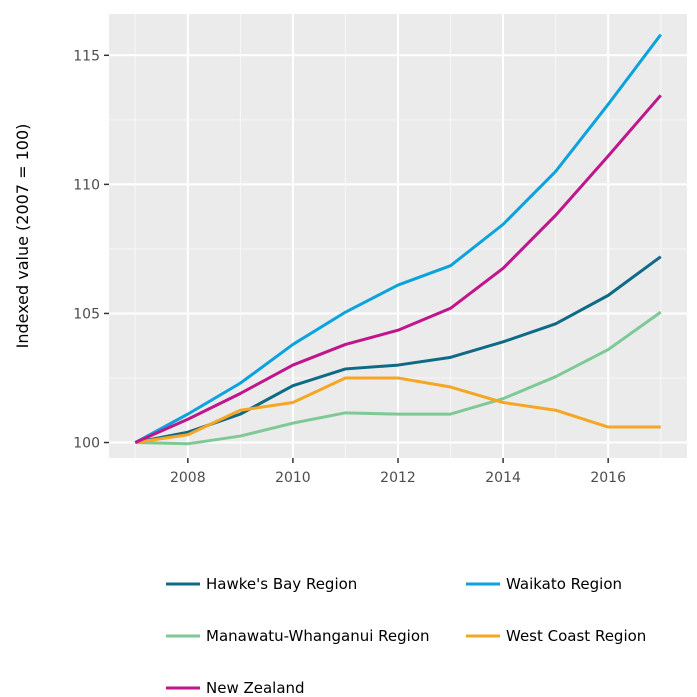  I want to click on y-tick-label: 100, so click(86, 444).